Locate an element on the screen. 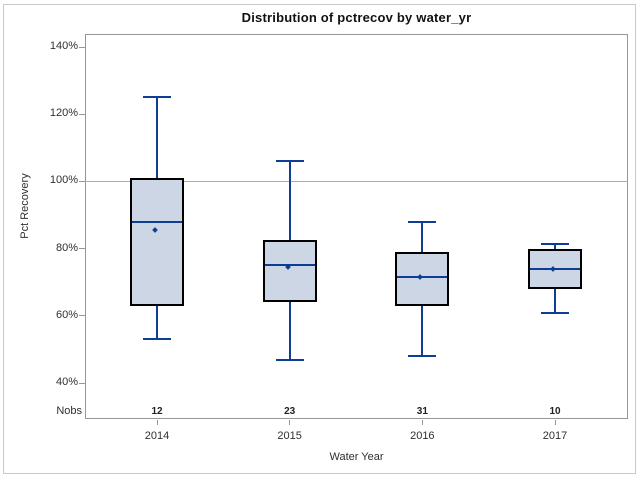  chart-title: Distribution of pctrecov by water_yr is located at coordinates (356, 17).